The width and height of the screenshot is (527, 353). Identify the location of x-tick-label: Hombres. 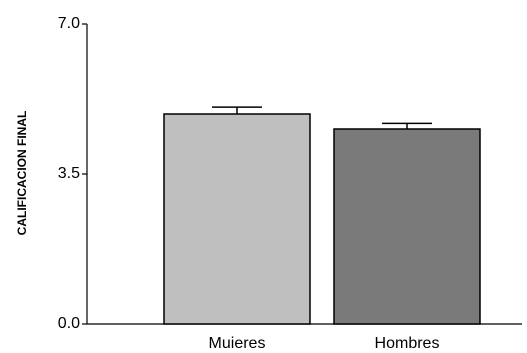
(407, 343).